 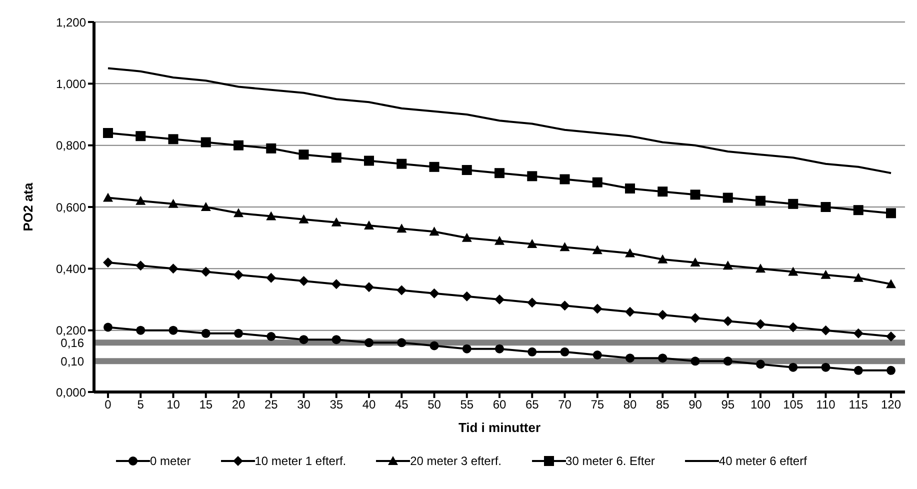 I want to click on x-tick-label: 90, so click(x=695, y=405).